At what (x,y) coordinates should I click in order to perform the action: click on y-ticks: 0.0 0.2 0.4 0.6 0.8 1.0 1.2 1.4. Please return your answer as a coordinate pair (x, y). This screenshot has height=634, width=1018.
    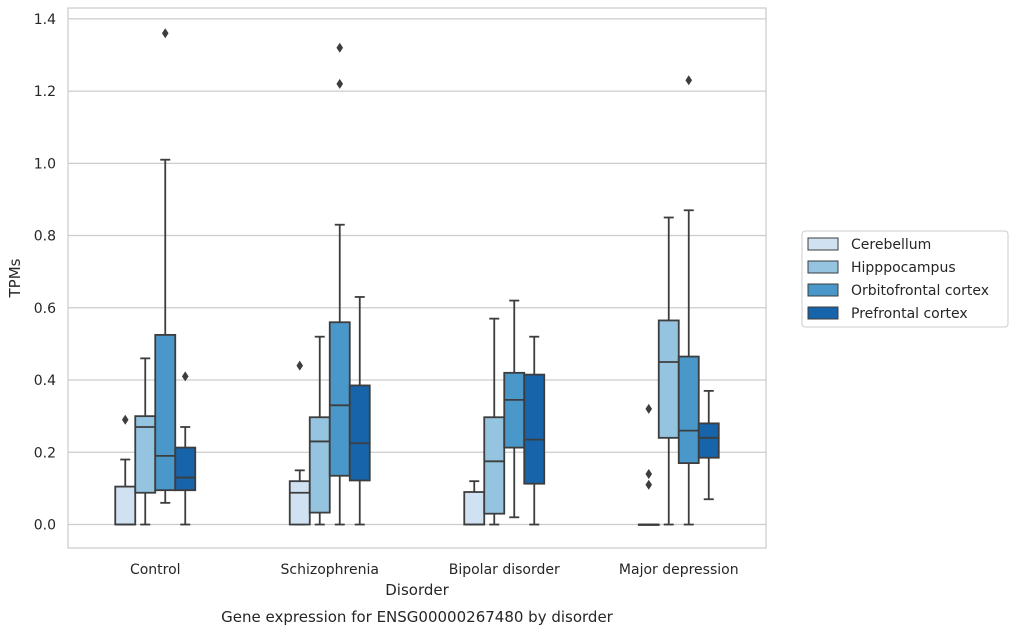
    Looking at the image, I should click on (45, 273).